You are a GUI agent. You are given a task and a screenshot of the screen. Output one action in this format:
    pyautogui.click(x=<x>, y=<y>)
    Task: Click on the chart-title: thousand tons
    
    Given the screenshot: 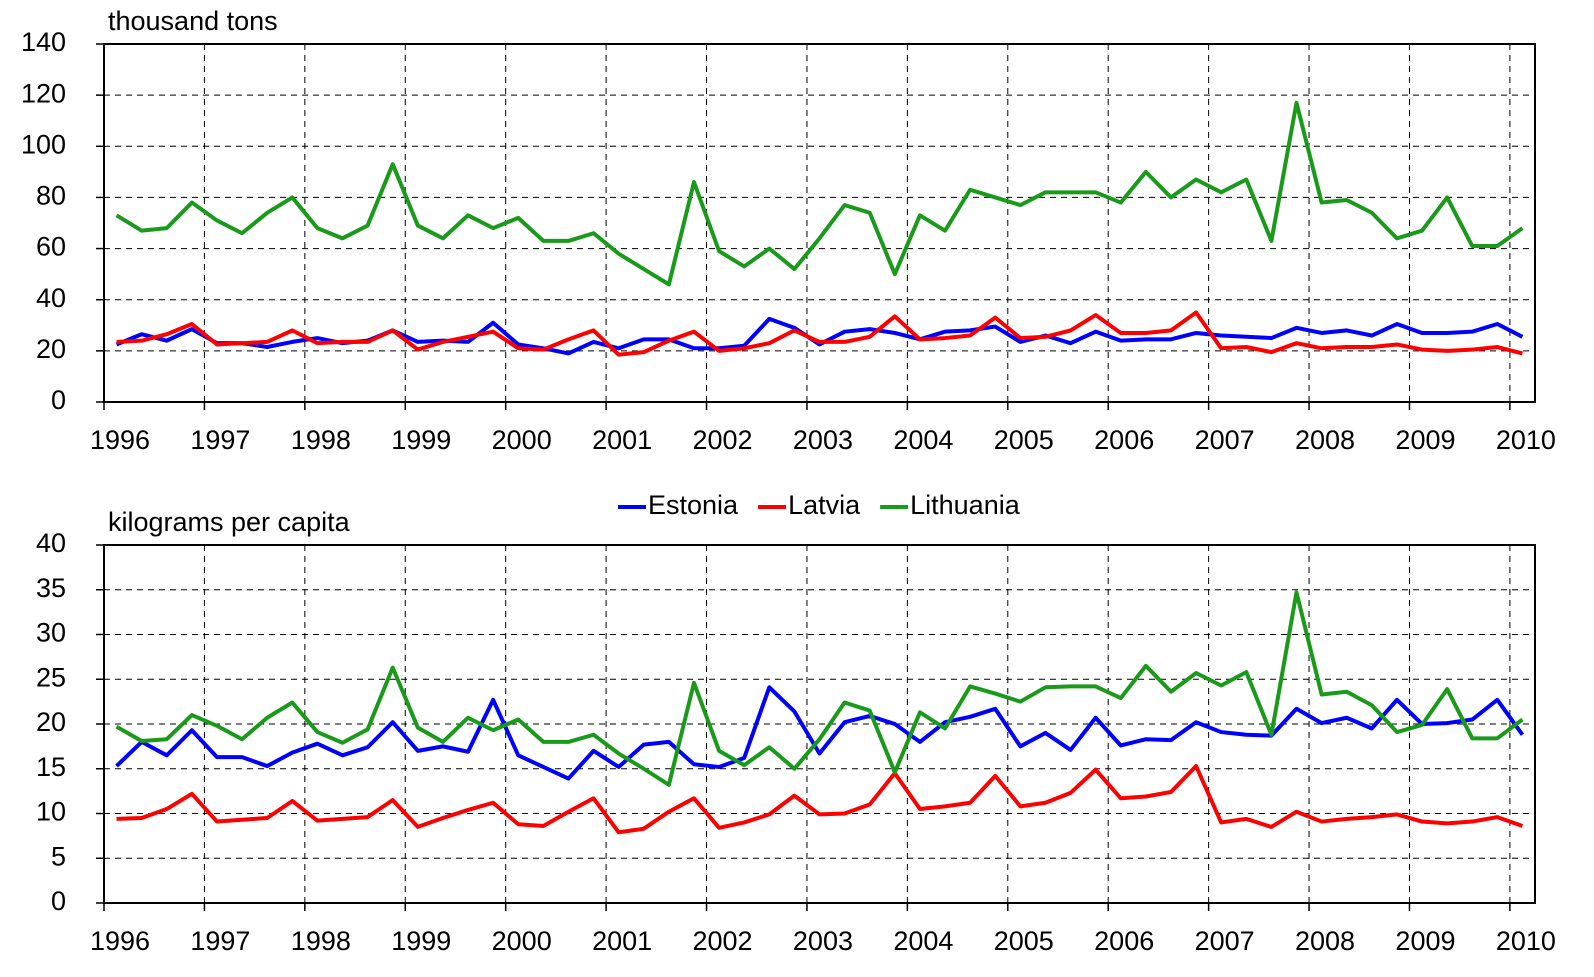 What is the action you would take?
    pyautogui.click(x=193, y=21)
    